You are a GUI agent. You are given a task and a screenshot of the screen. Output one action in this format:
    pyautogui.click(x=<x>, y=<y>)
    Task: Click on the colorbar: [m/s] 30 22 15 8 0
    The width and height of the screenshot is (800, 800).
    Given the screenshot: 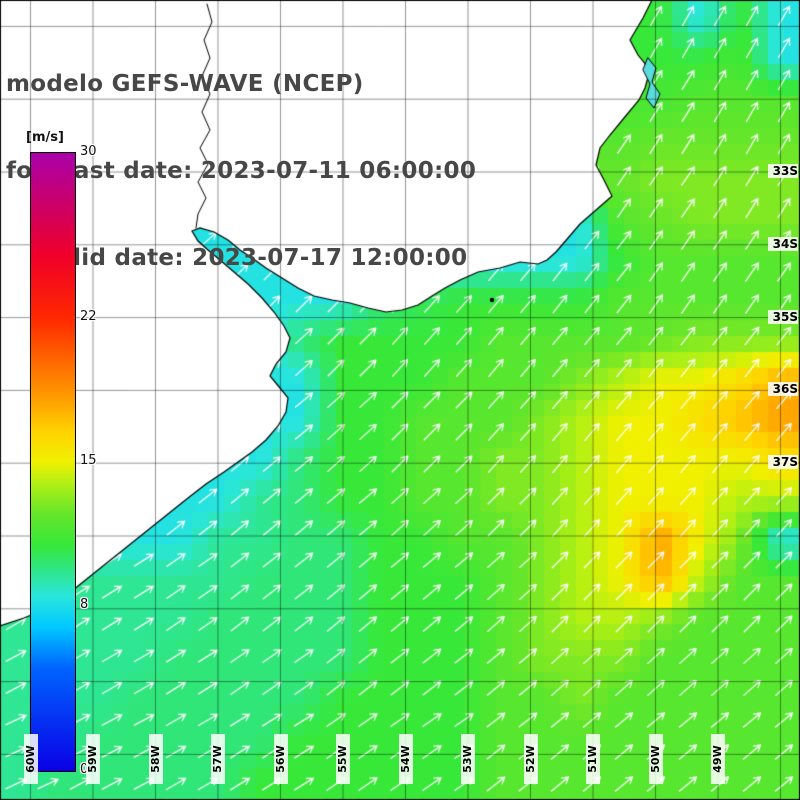 What is the action you would take?
    pyautogui.click(x=73, y=465)
    